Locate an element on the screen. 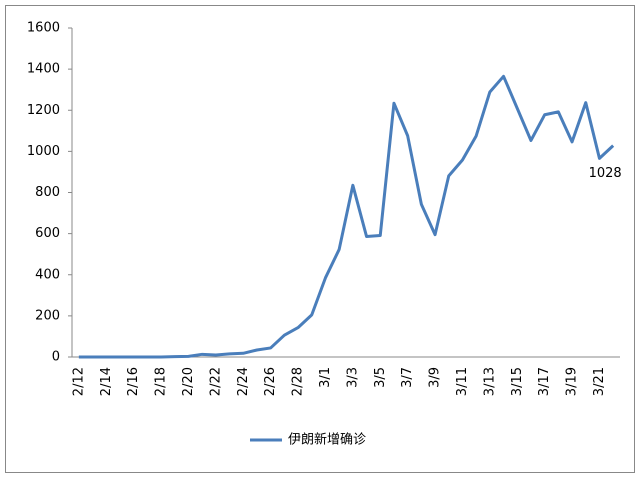  y-tick-label: 200 is located at coordinates (47, 315).